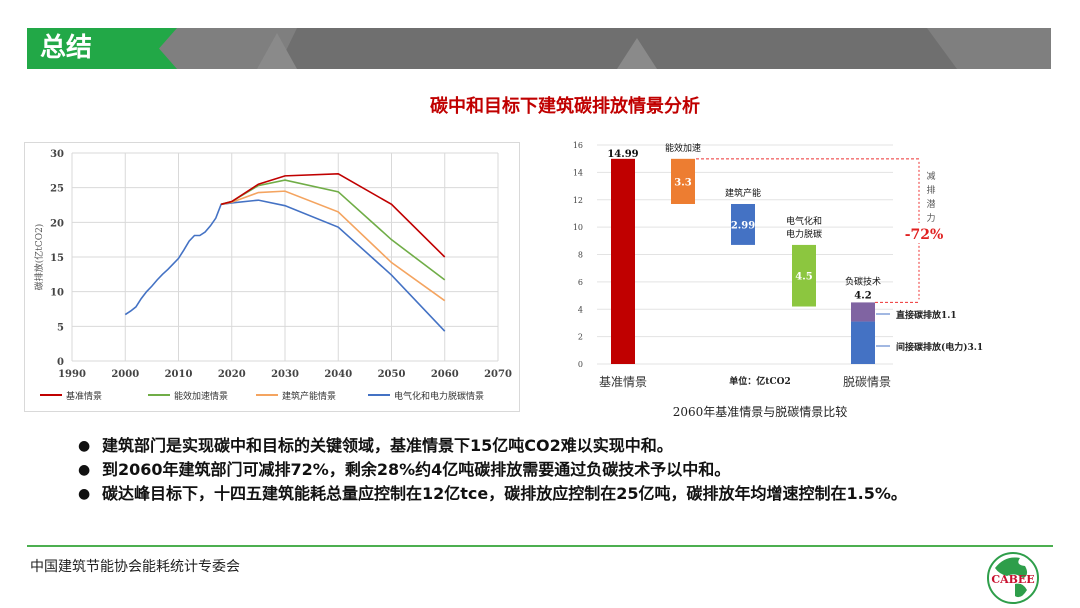 The width and height of the screenshot is (1080, 608). Describe the element at coordinates (125, 374) in the screenshot. I see `x-tick-label: 2000` at that location.